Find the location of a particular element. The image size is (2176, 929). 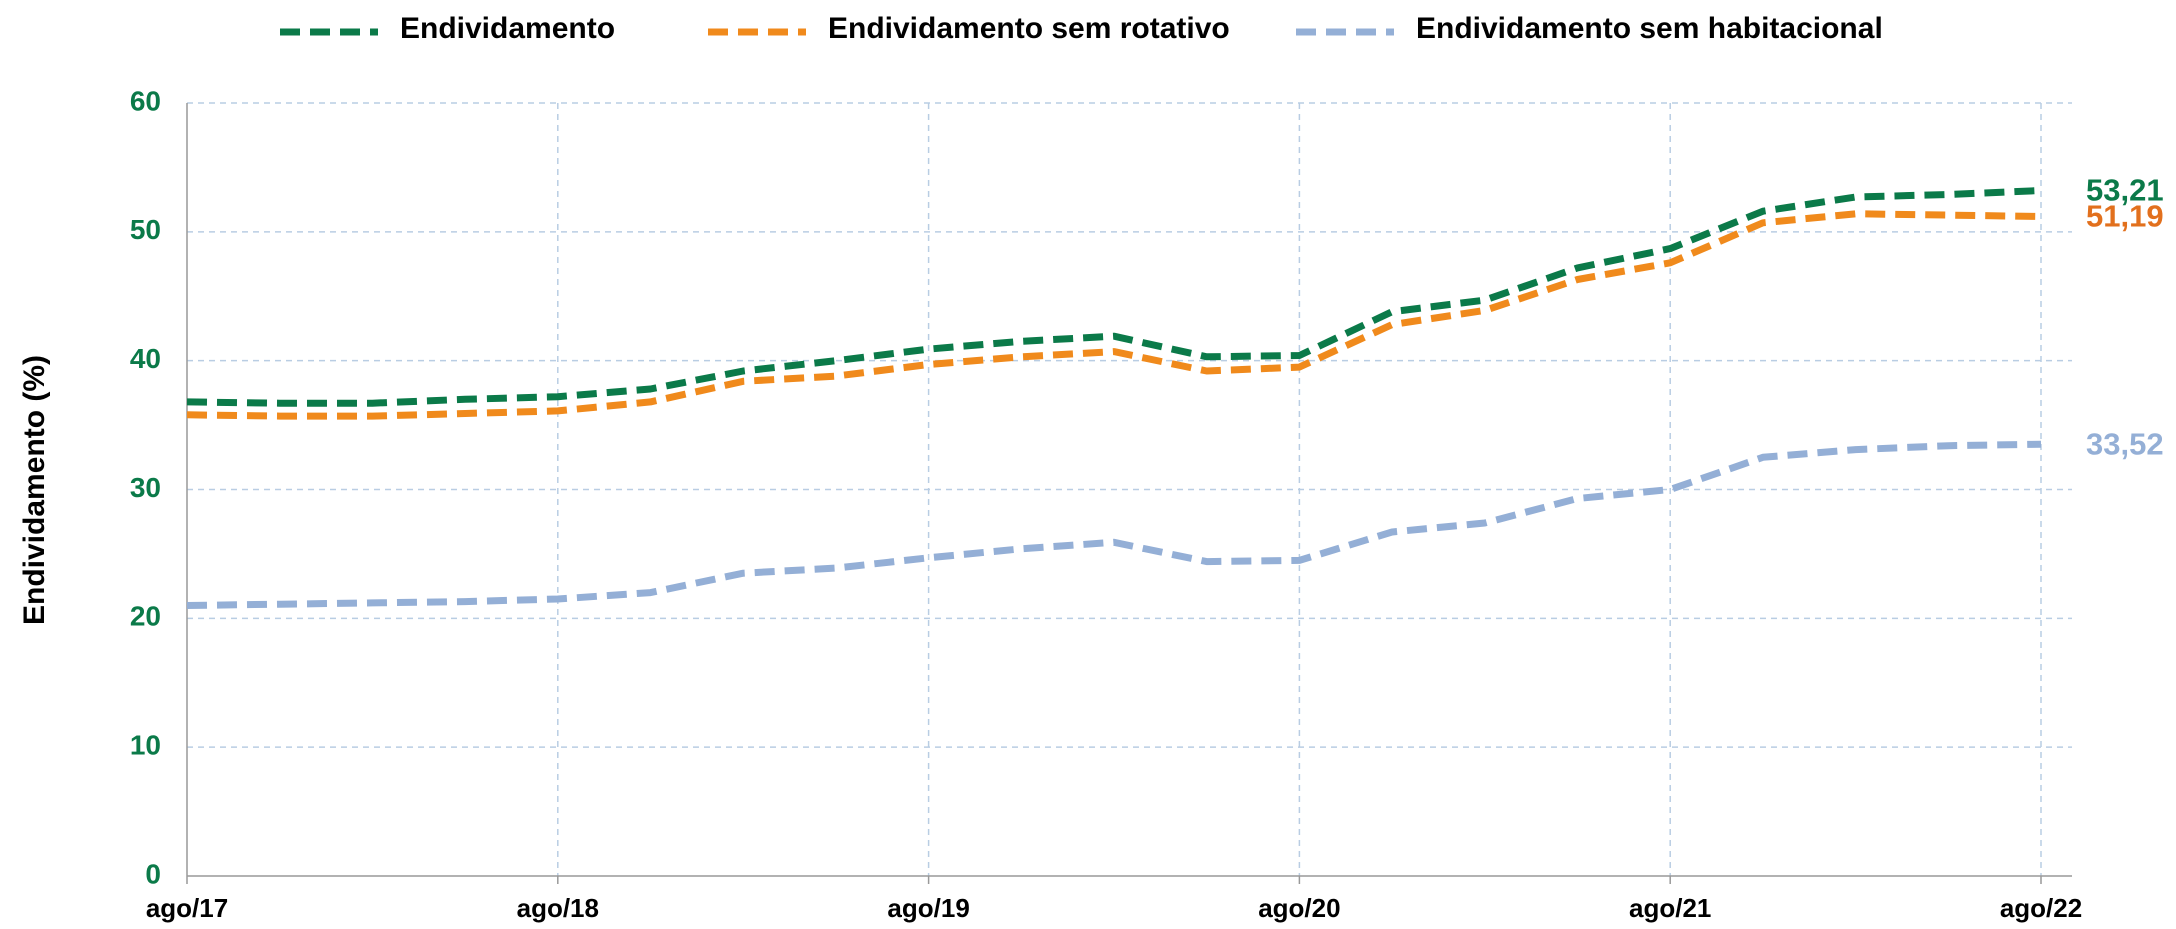

y-tick-label: 40 is located at coordinates (145, 358).